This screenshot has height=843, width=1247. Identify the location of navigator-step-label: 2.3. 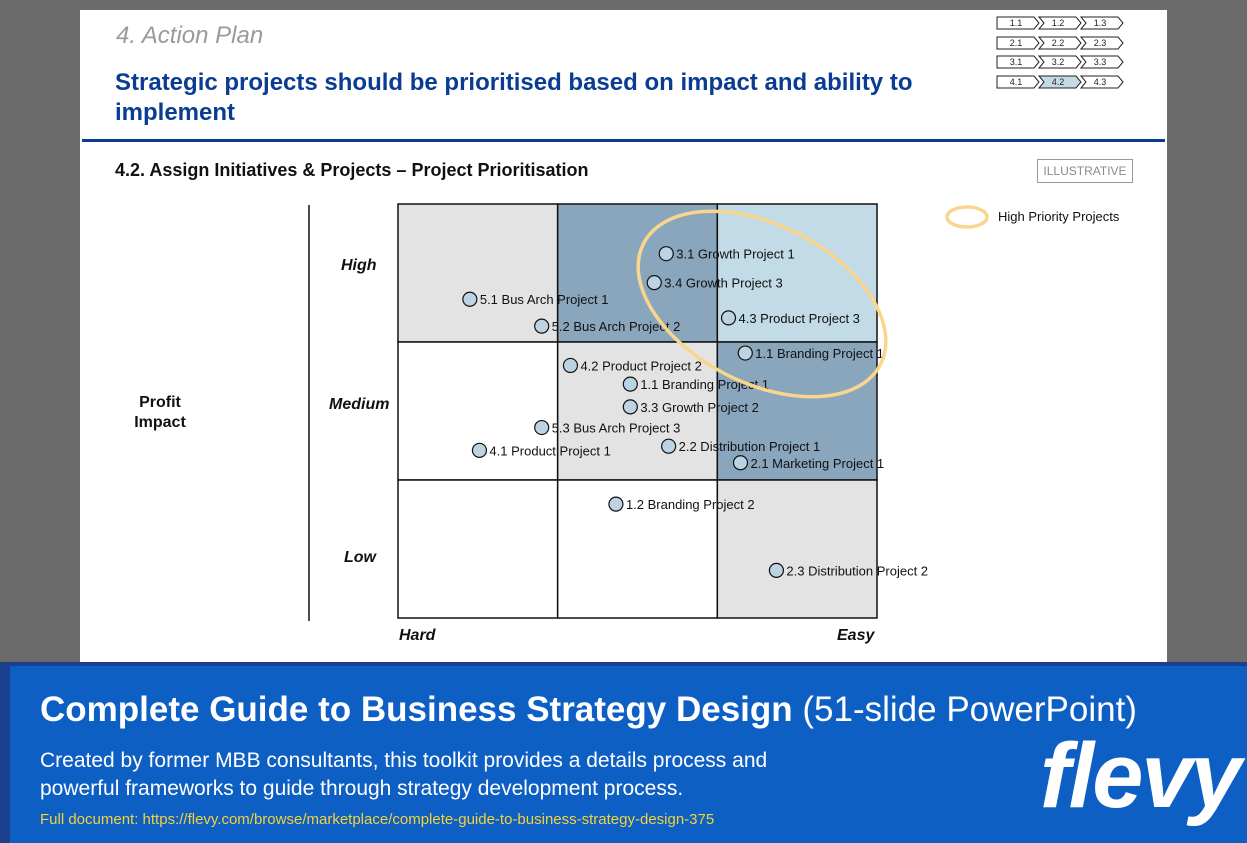
(1100, 42).